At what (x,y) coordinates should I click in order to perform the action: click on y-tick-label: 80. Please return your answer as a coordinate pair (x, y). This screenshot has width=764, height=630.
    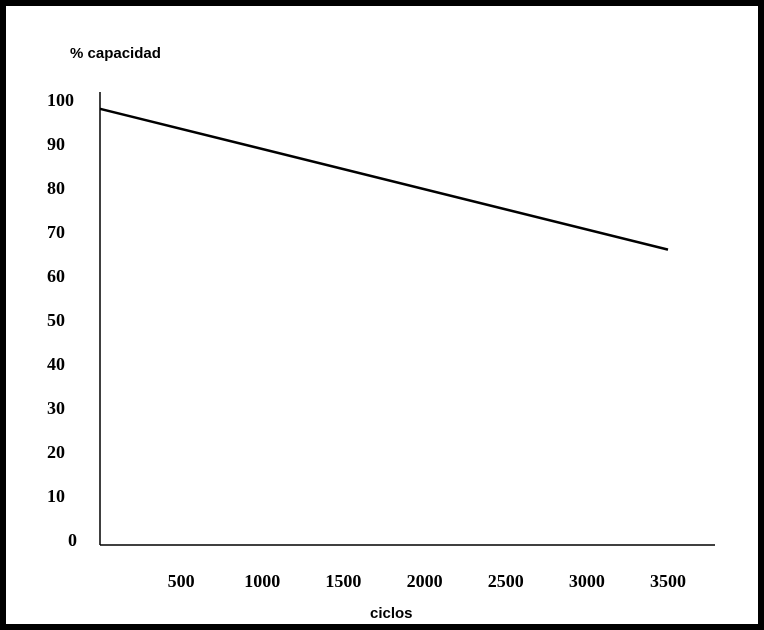
    Looking at the image, I should click on (56, 188).